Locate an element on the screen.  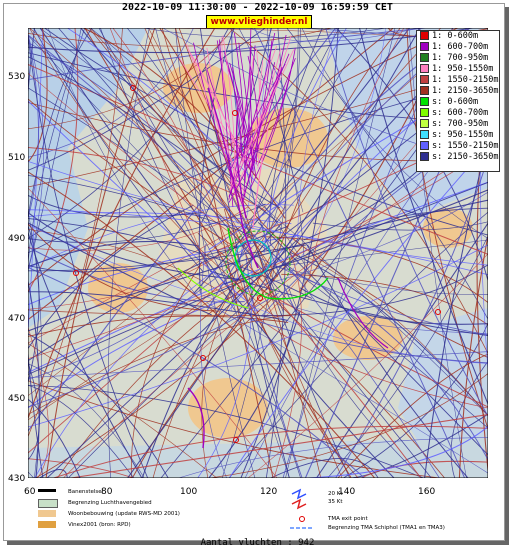
key-wind-35: 35 Kt is located at coordinates (335, 502).